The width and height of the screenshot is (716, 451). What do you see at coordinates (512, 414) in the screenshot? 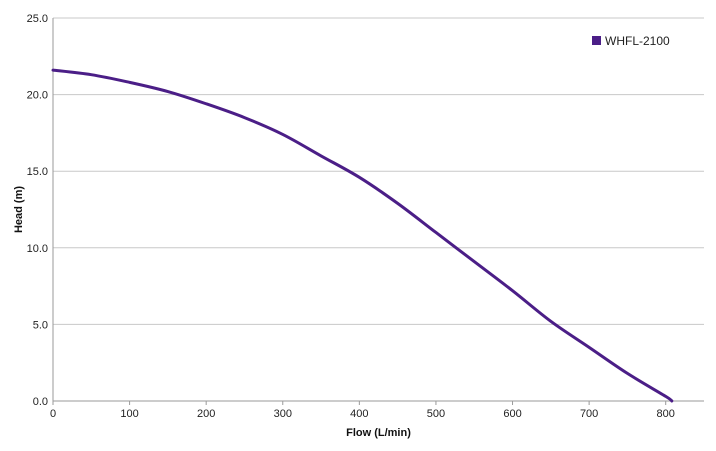
I see `x-tick-label-600: 600` at bounding box center [512, 414].